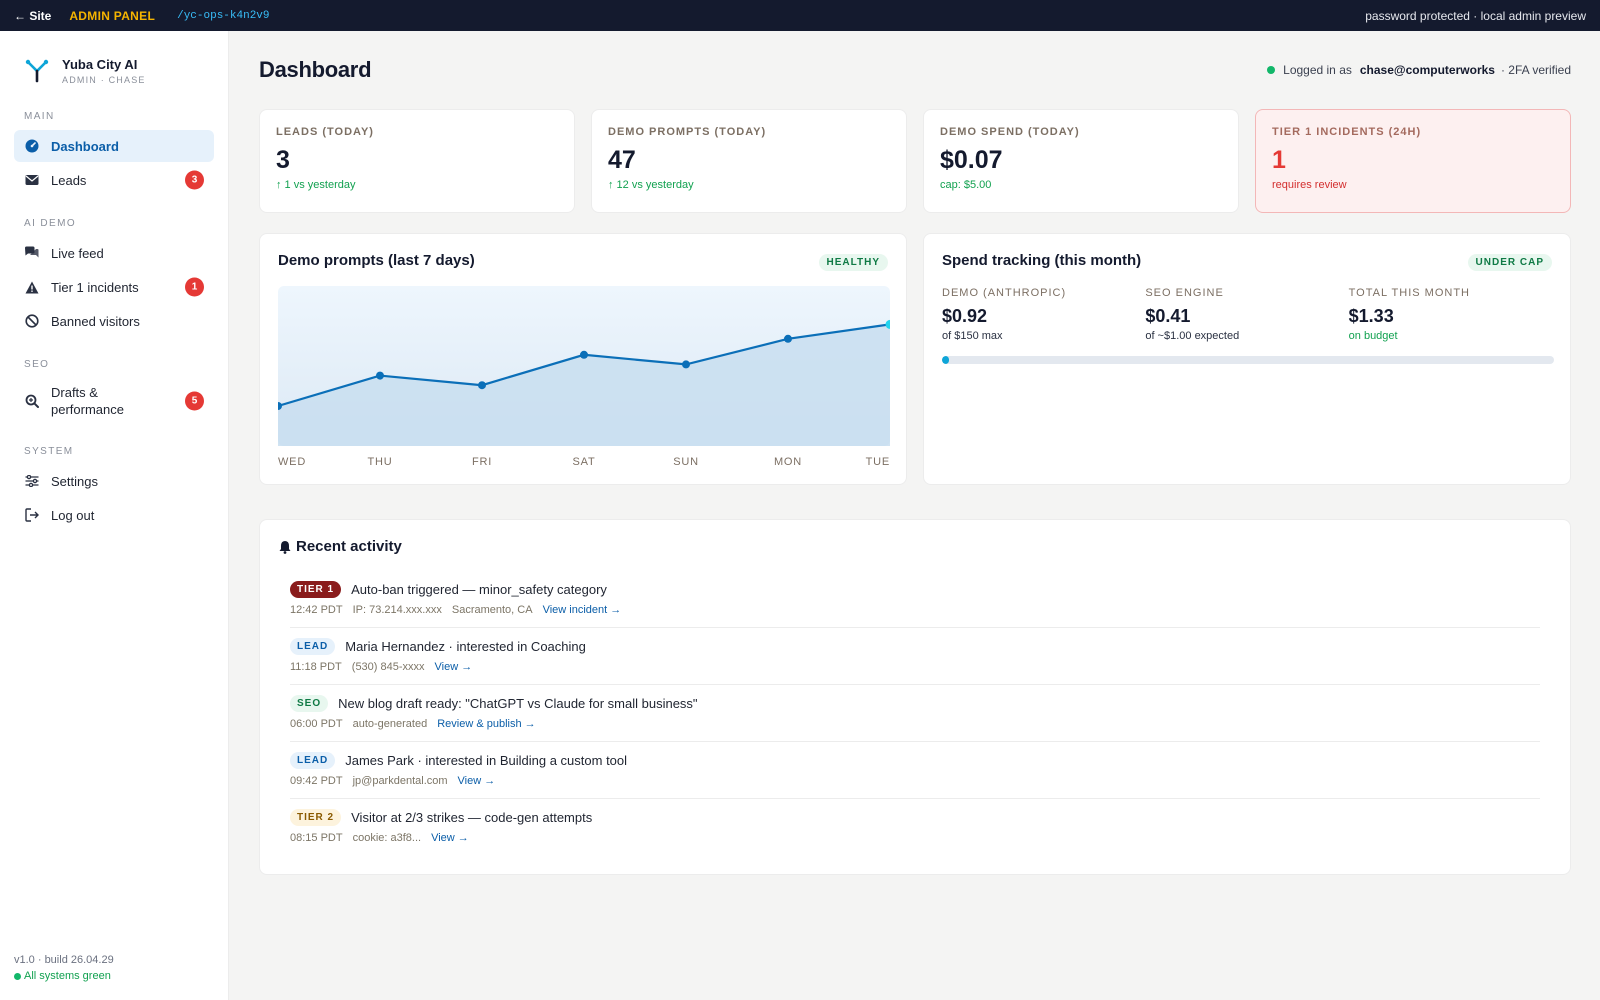 This screenshot has width=1600, height=1000. What do you see at coordinates (584, 354) in the screenshot?
I see `chart-point-sat` at bounding box center [584, 354].